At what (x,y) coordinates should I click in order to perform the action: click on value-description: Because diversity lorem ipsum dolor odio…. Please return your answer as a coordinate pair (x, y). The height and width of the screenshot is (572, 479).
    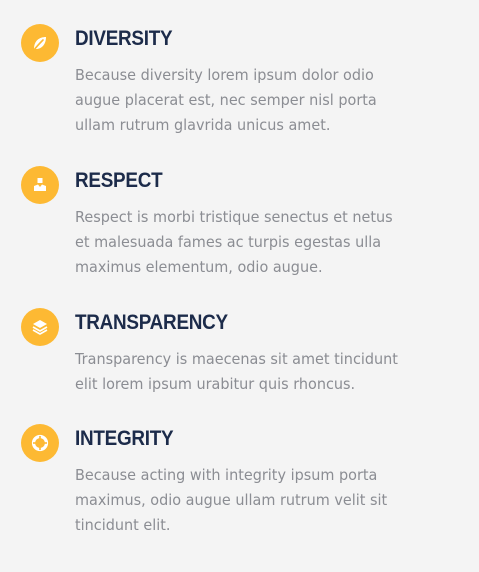
    Looking at the image, I should click on (226, 100).